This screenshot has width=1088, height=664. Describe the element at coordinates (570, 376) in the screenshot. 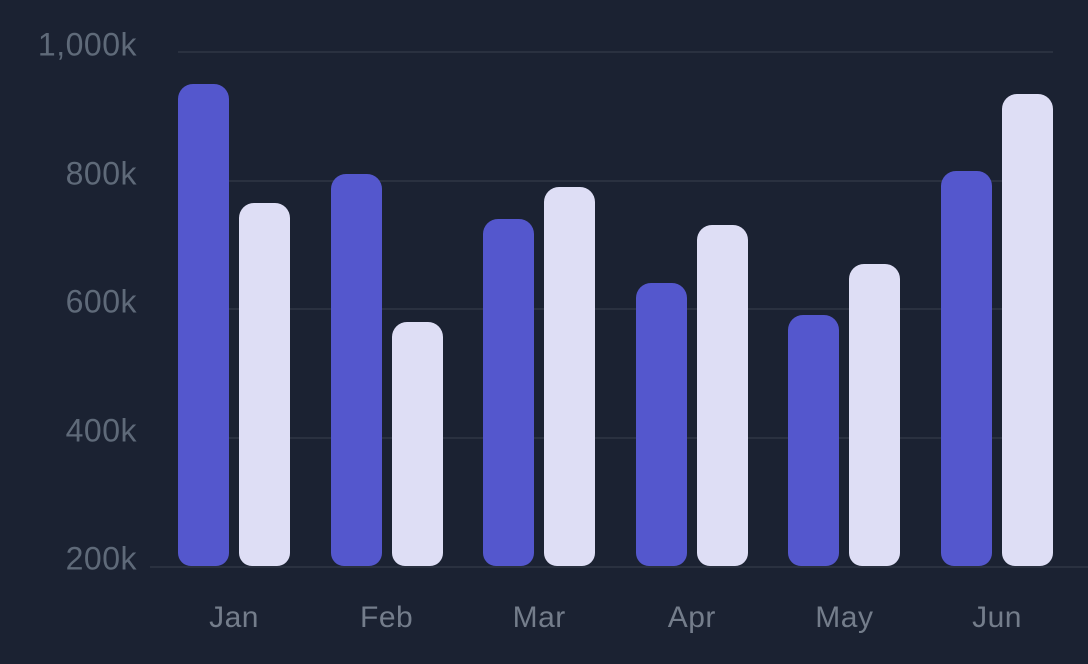

I see `bar-mar-series-b` at that location.